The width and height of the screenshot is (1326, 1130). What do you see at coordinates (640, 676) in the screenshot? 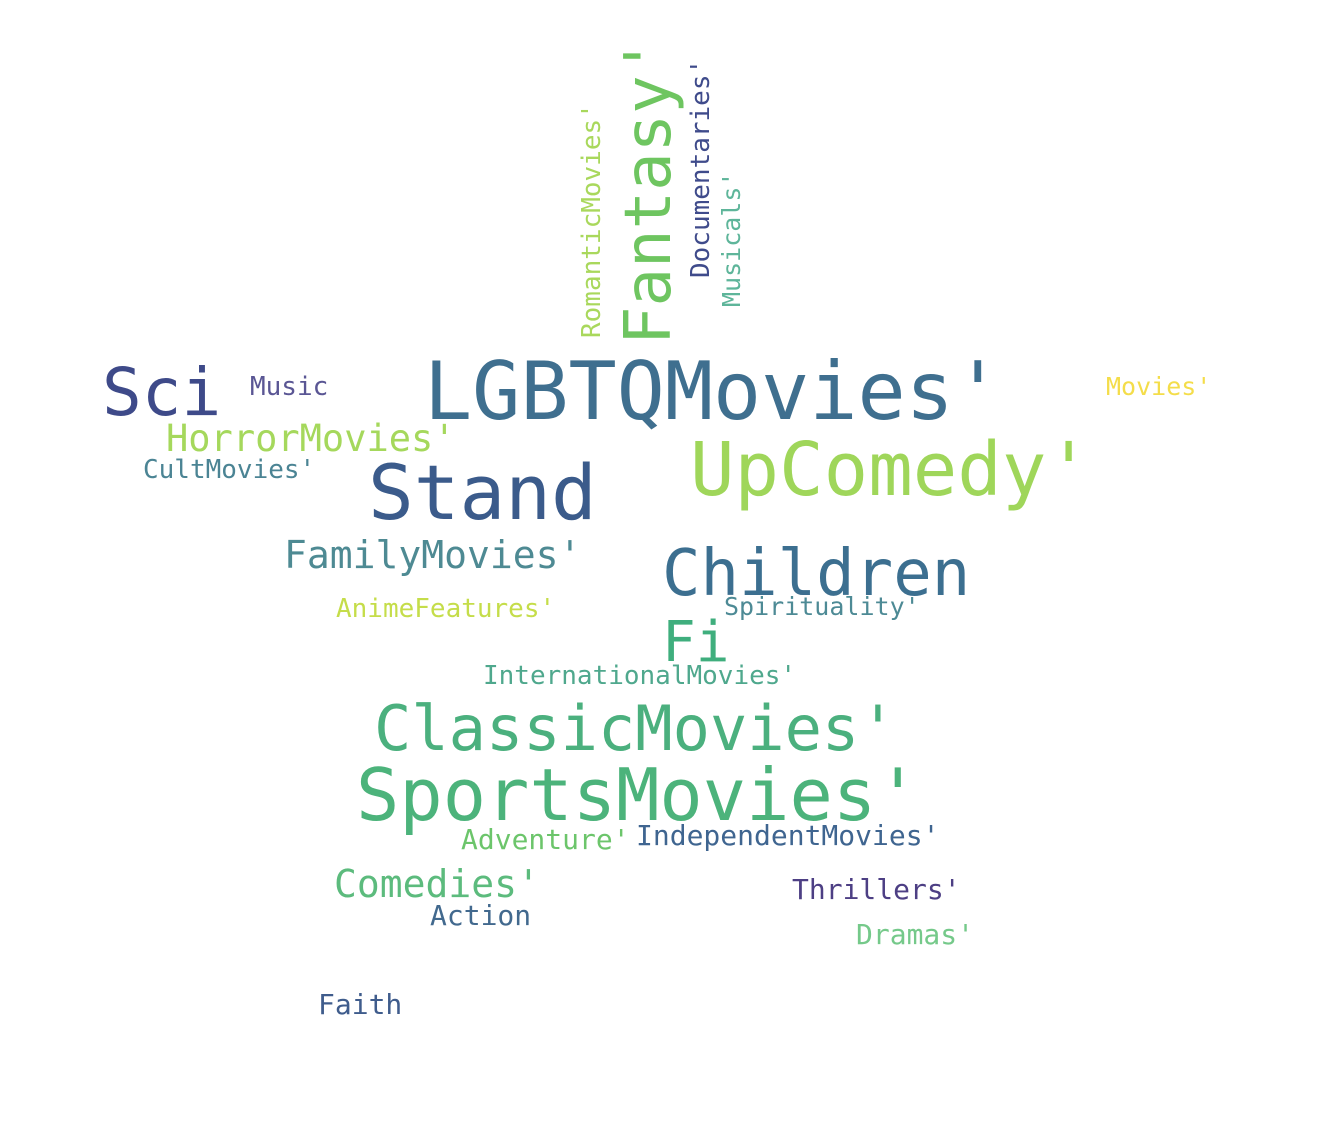
I see `word-international-movies: InternationalMovies'` at bounding box center [640, 676].